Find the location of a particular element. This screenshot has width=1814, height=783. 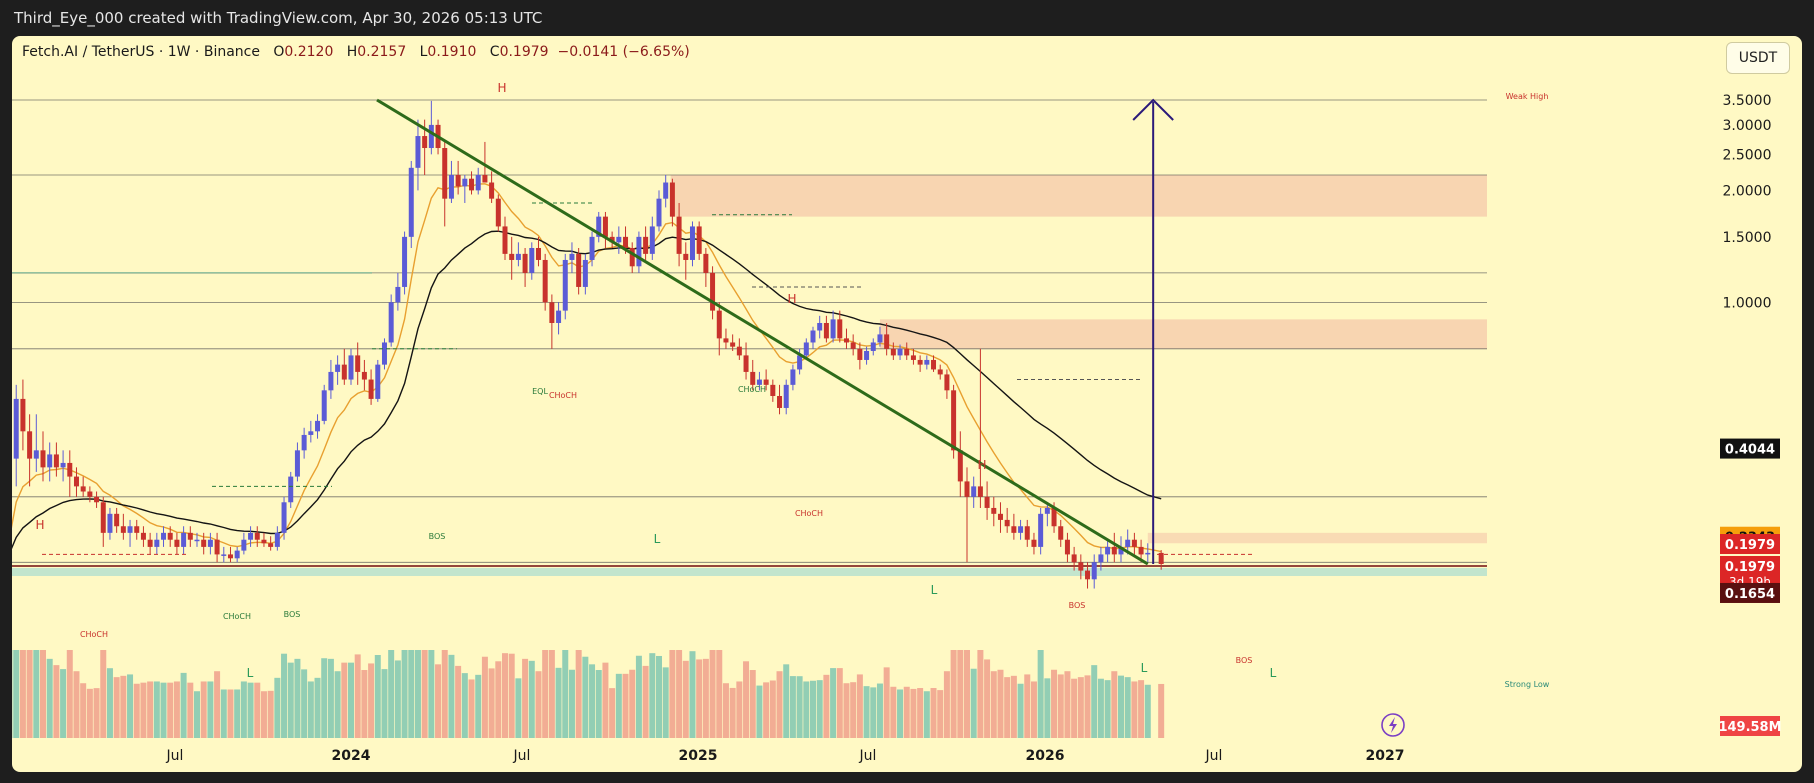

supply-zone-middle is located at coordinates (1183, 334).